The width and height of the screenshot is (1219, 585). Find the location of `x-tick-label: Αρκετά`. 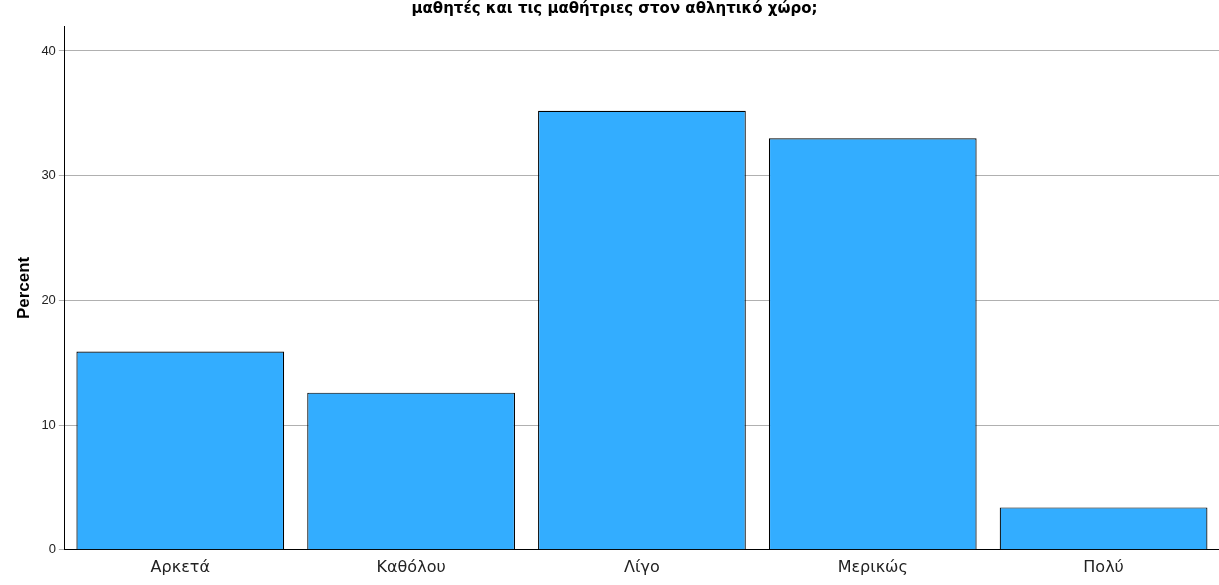

x-tick-label: Αρκετά is located at coordinates (180, 566).